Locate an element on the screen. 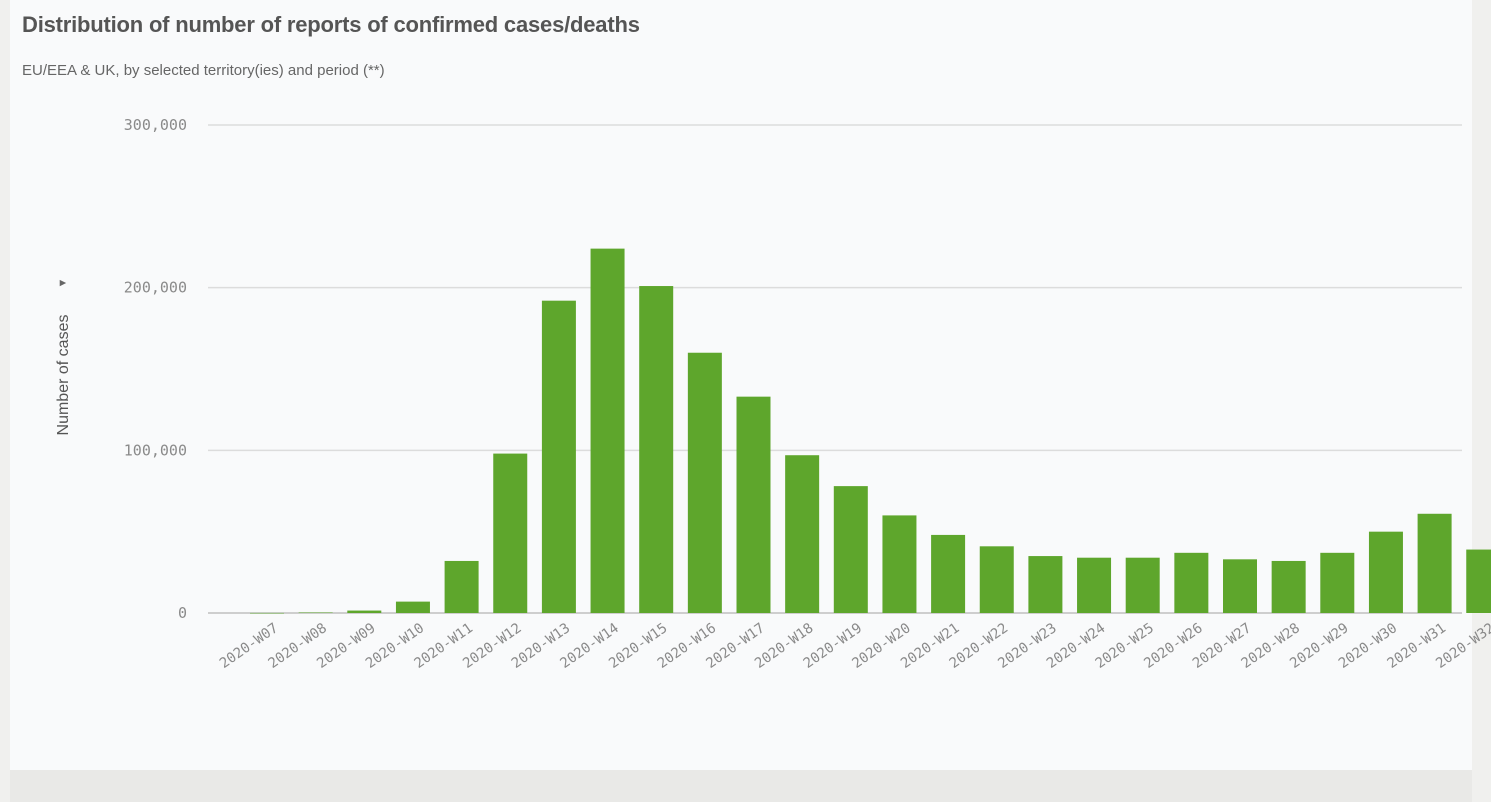 This screenshot has height=802, width=1491. y-tick-label: 300,000 is located at coordinates (155, 125).